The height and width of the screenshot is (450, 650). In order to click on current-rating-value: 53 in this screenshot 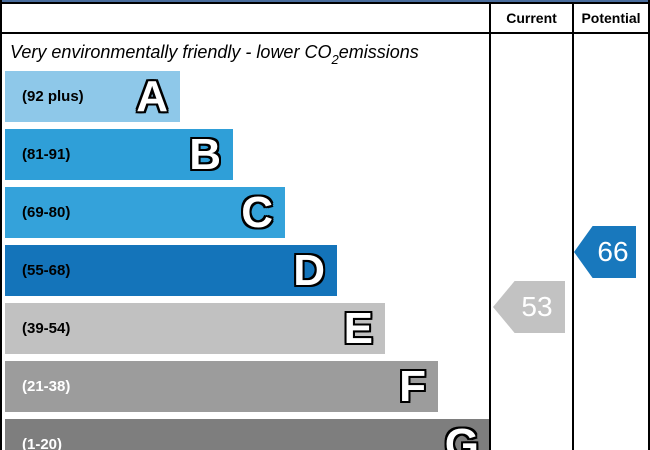, I will do `click(537, 306)`.